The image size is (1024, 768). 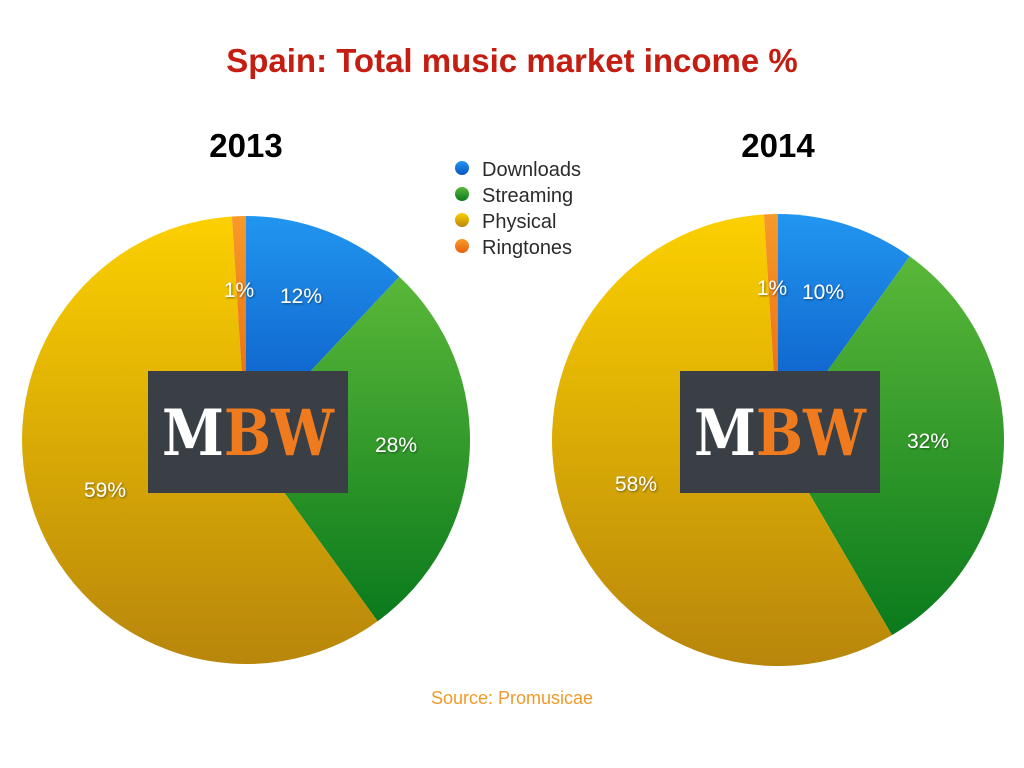 I want to click on legend-label-ringtones: Ringtones, so click(x=527, y=248).